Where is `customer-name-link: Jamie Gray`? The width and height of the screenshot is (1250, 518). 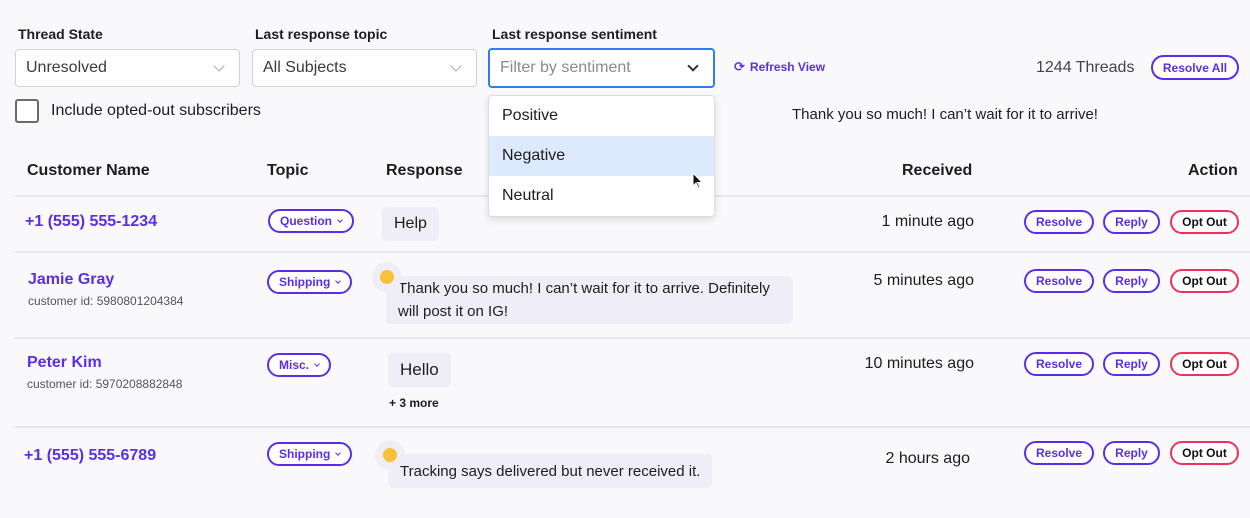
customer-name-link: Jamie Gray is located at coordinates (71, 279).